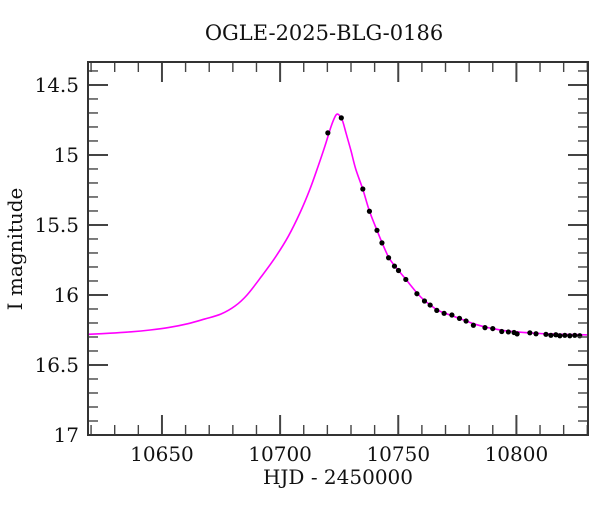 Image resolution: width=600 pixels, height=512 pixels. I want to click on y-tick-label: 17, so click(66, 435).